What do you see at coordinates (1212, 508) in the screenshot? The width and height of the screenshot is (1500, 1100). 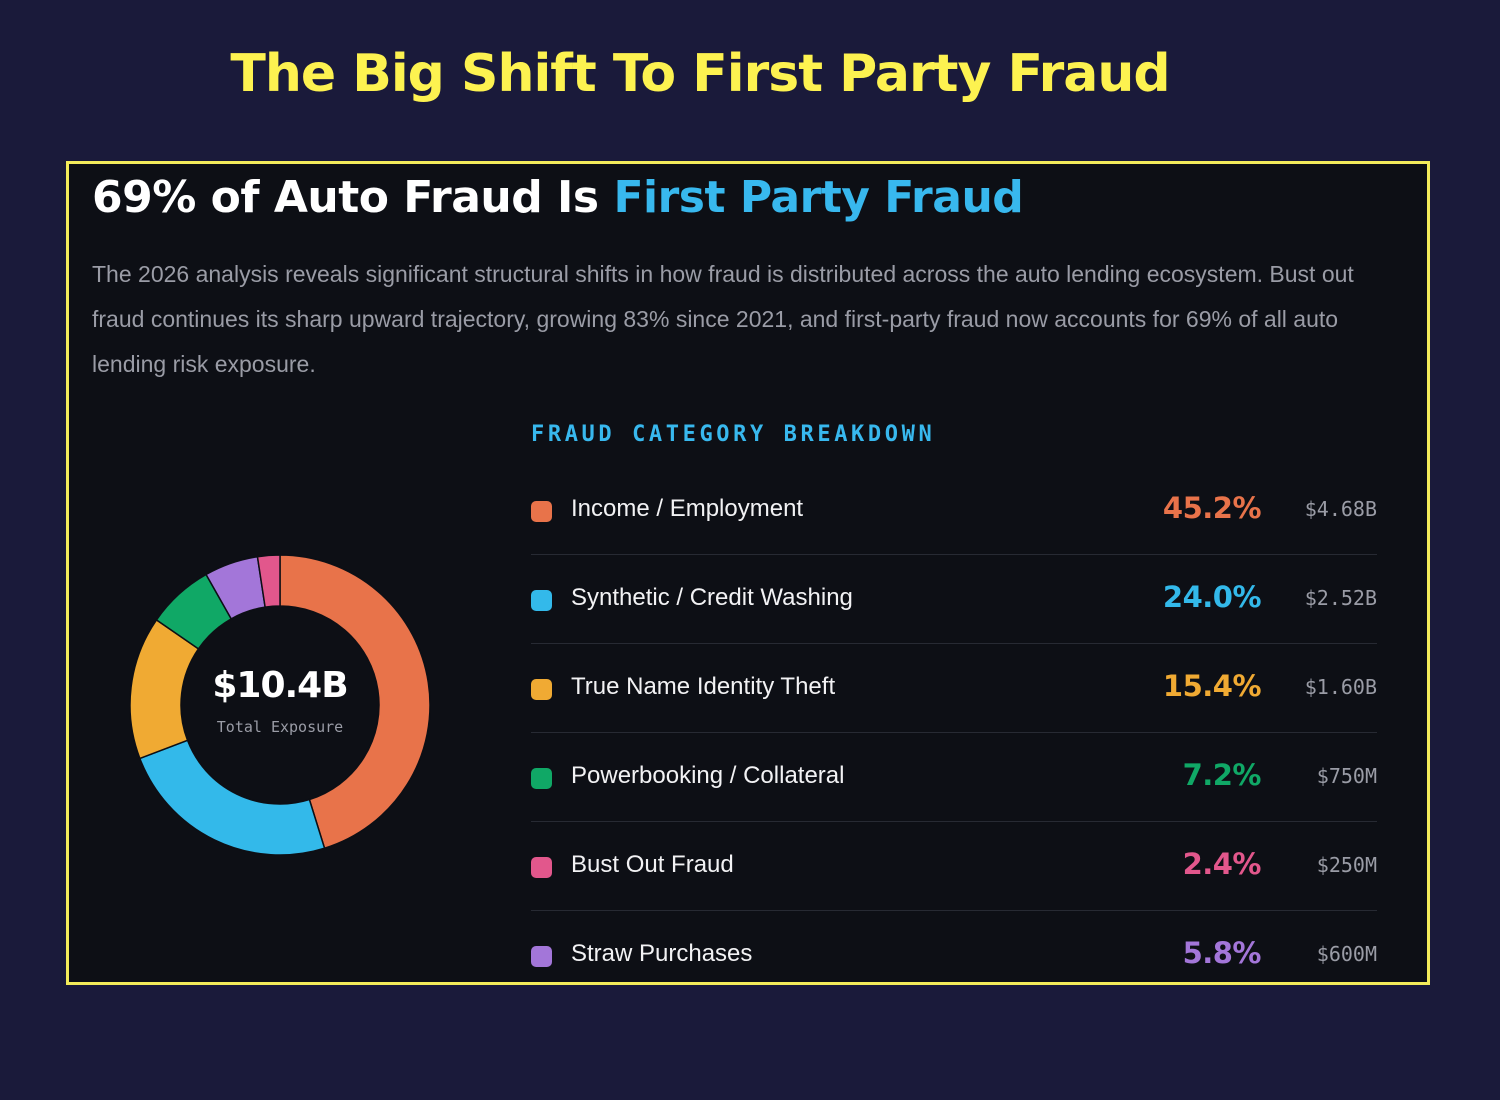 I see `category-percent: 45.2%` at bounding box center [1212, 508].